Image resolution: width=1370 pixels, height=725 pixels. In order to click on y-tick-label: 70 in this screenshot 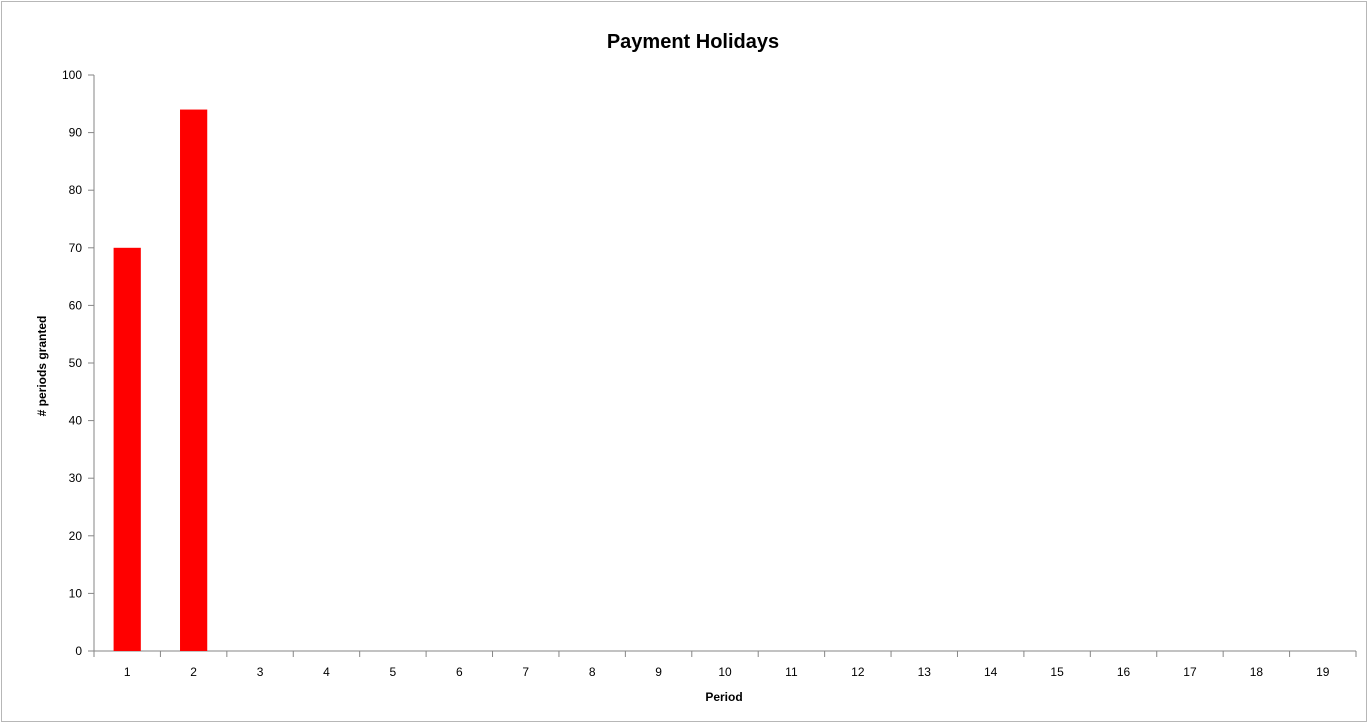, I will do `click(76, 248)`.